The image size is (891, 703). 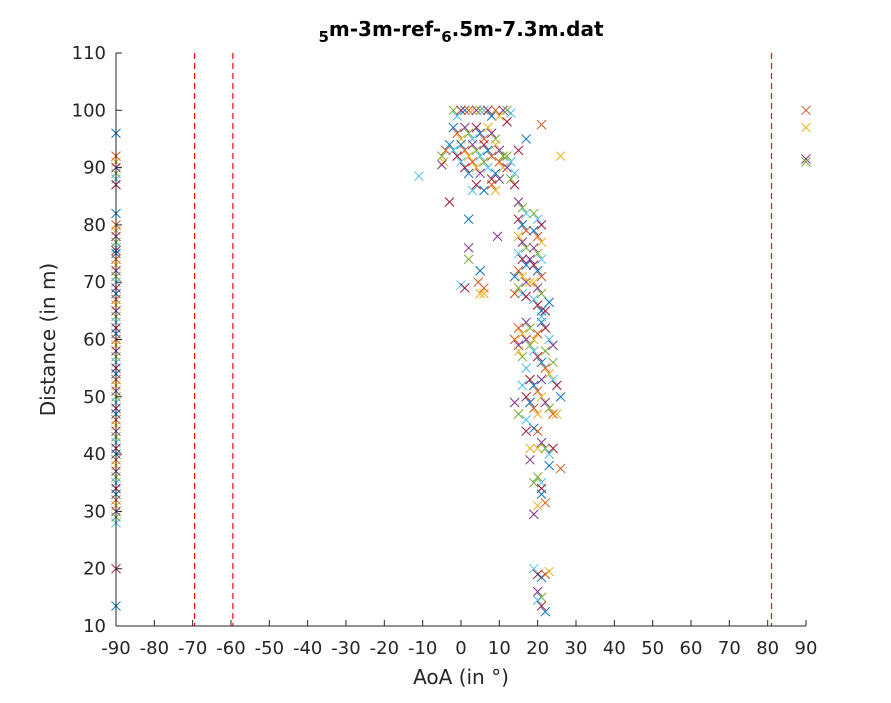 I want to click on x-tick-label: 70, so click(x=729, y=648).